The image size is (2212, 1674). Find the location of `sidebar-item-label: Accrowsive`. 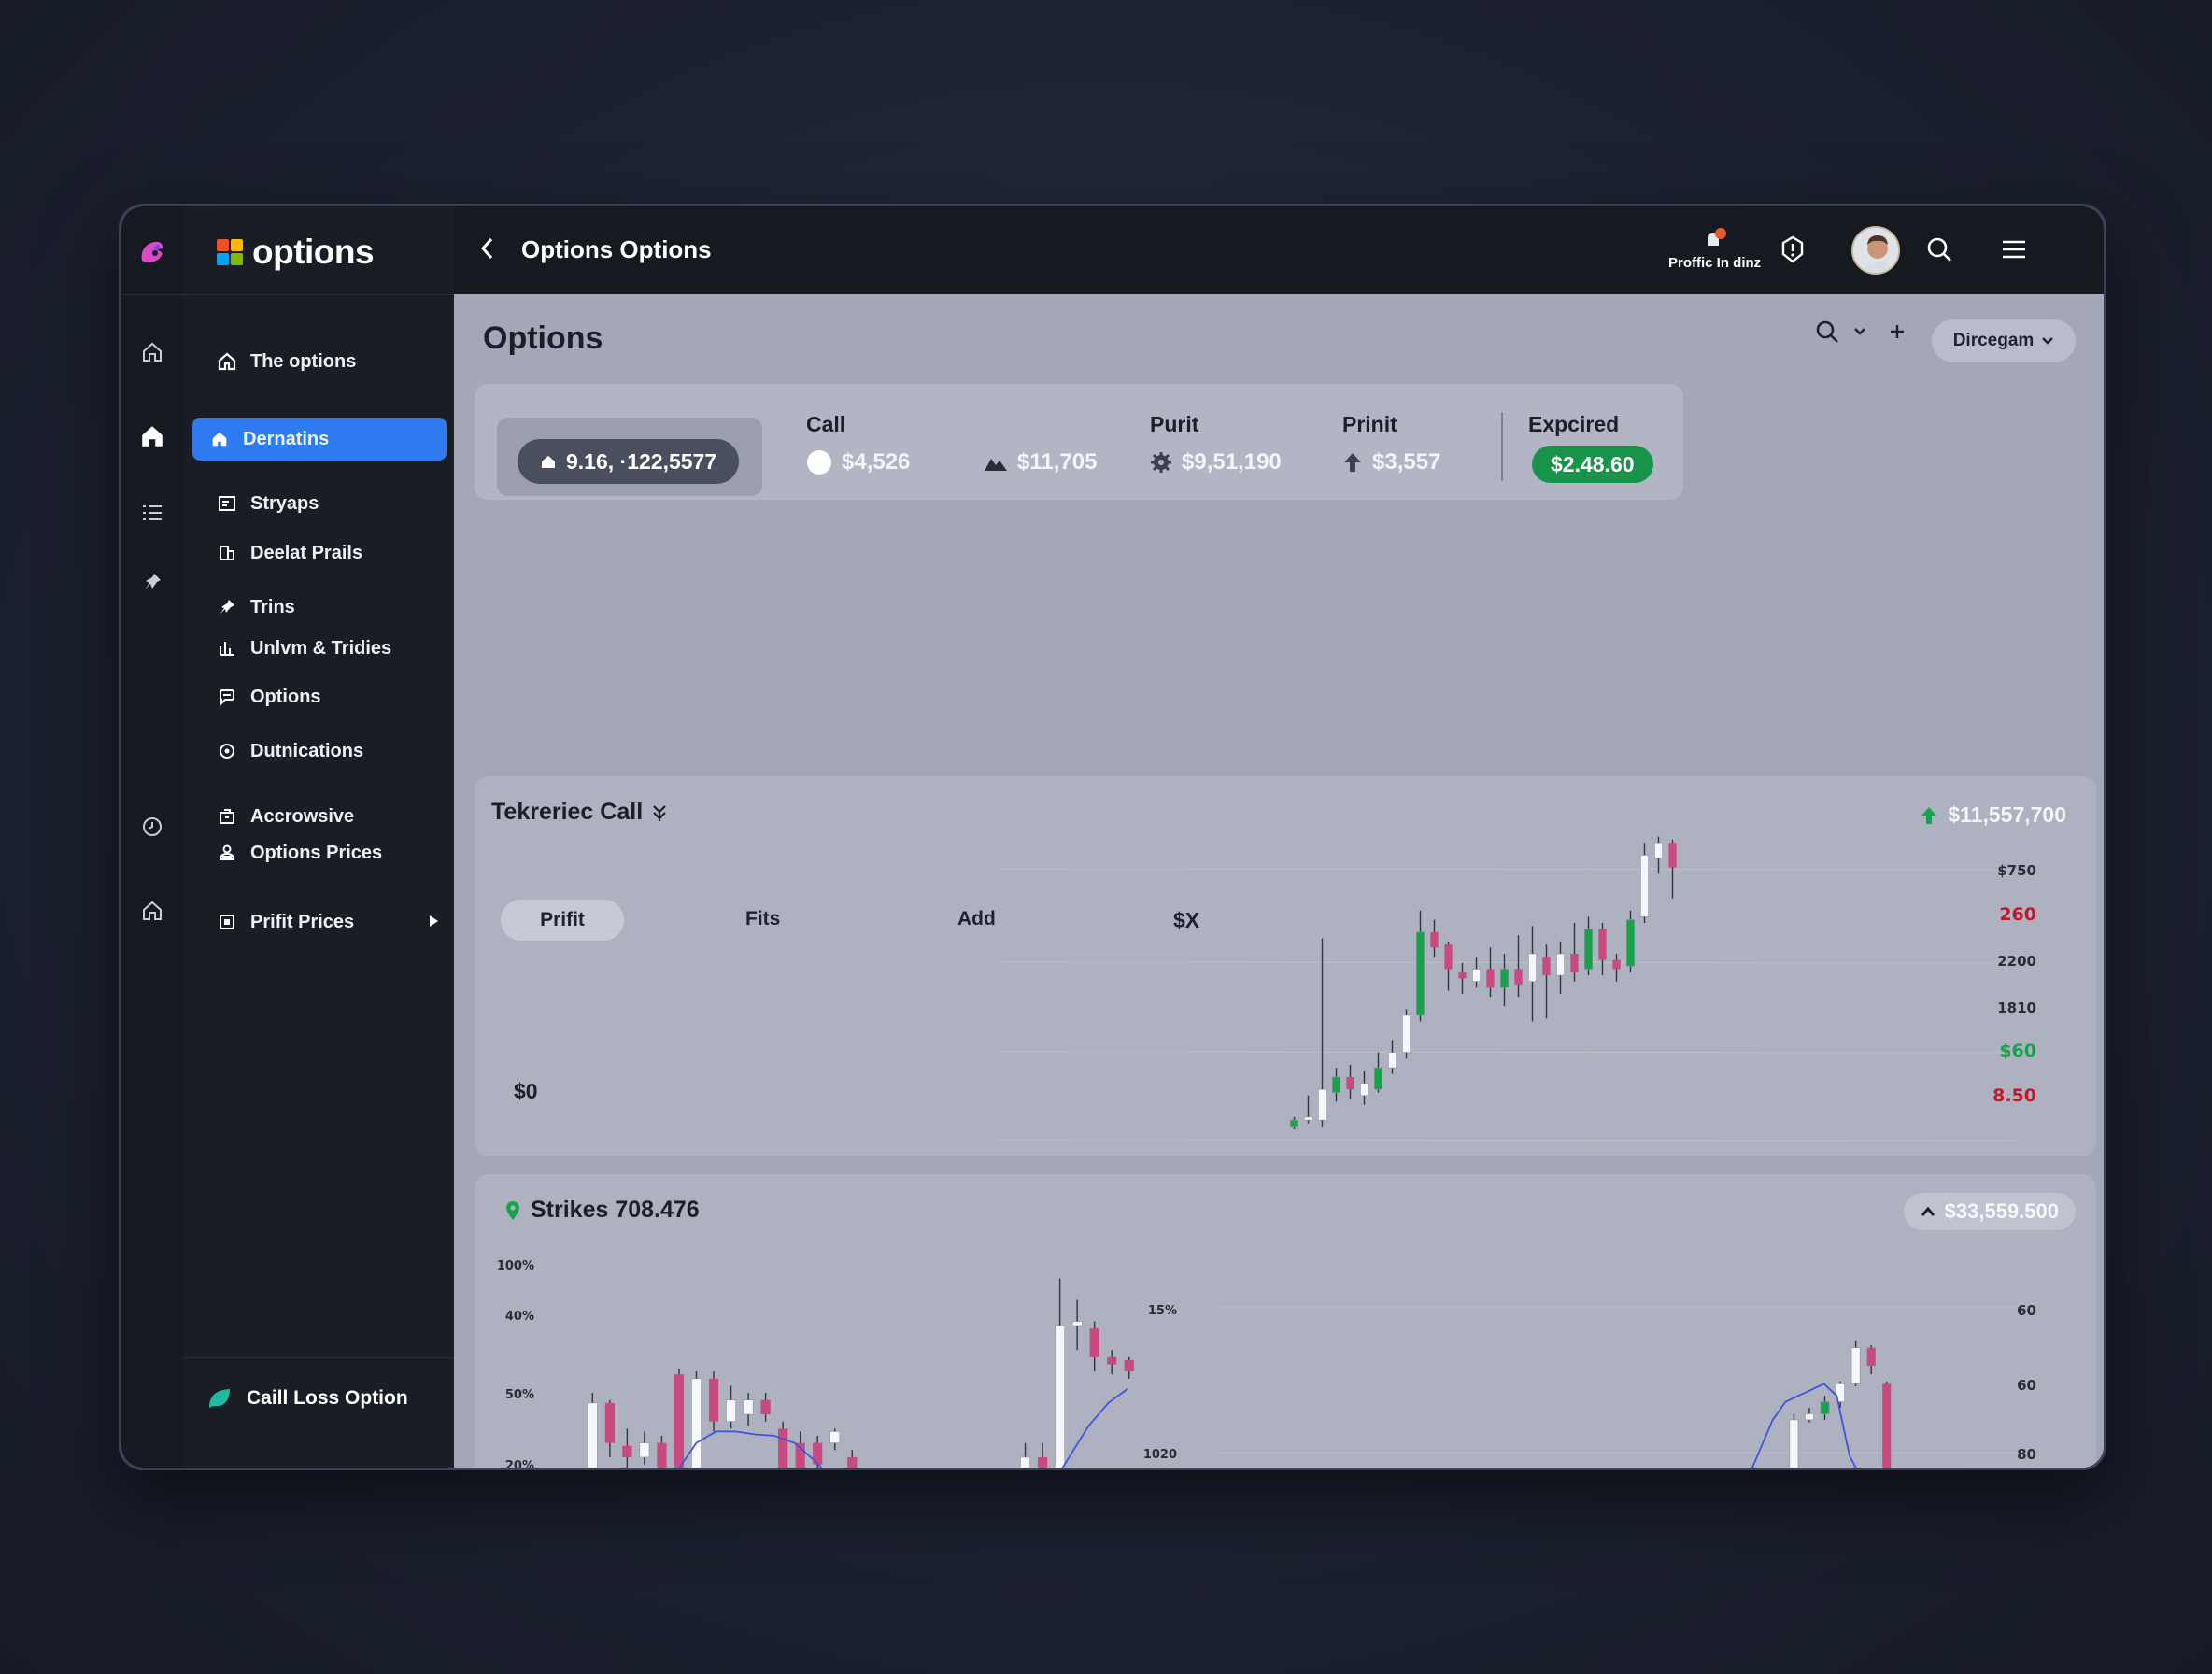

sidebar-item-label: Accrowsive is located at coordinates (302, 816).